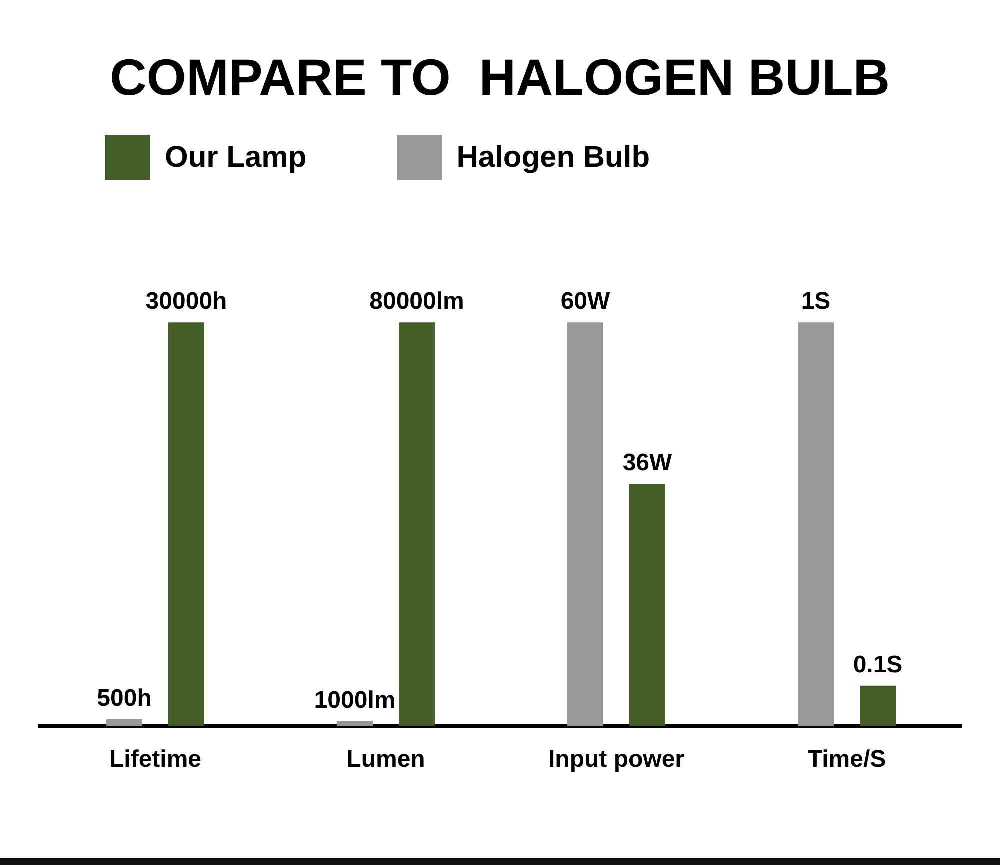 The width and height of the screenshot is (1000, 865). I want to click on x-tick-label: Lifetime, so click(155, 760).